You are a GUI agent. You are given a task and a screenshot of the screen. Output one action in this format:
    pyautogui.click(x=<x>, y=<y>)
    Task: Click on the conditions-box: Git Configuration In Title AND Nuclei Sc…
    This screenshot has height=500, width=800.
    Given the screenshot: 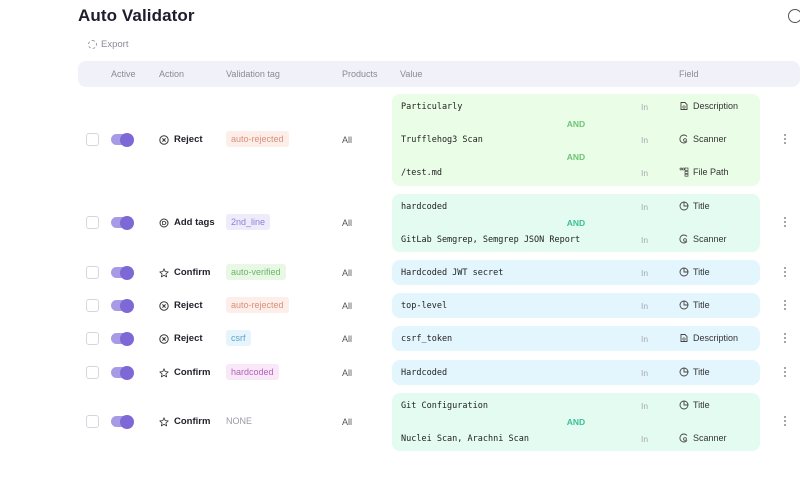 What is the action you would take?
    pyautogui.click(x=576, y=422)
    